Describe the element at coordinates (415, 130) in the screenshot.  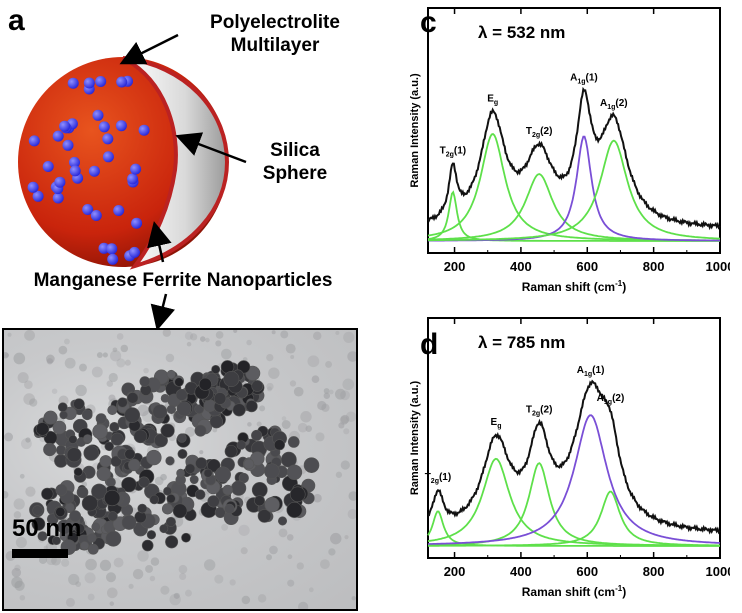
I see `y-axis-label: Raman Intensity (a.u.)` at that location.